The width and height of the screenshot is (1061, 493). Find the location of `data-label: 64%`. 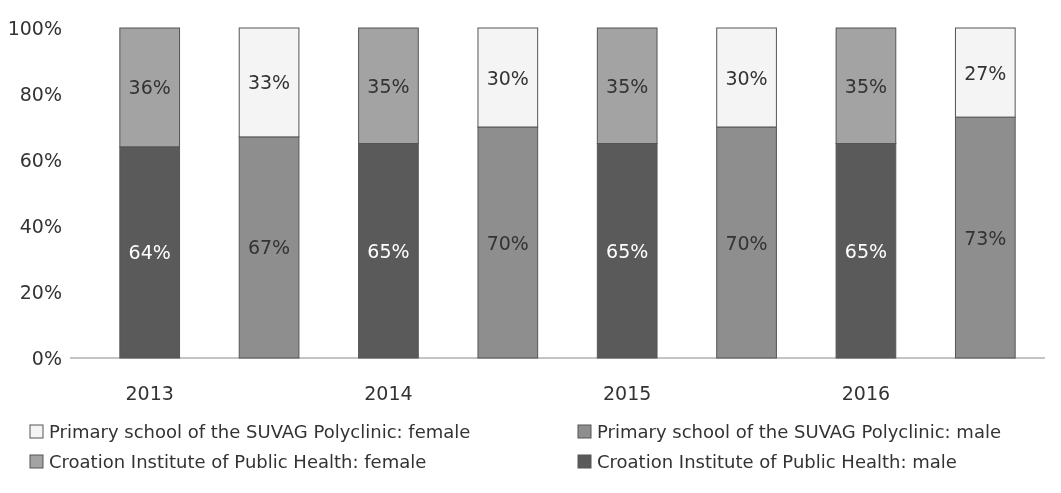

data-label: 64% is located at coordinates (149, 252).